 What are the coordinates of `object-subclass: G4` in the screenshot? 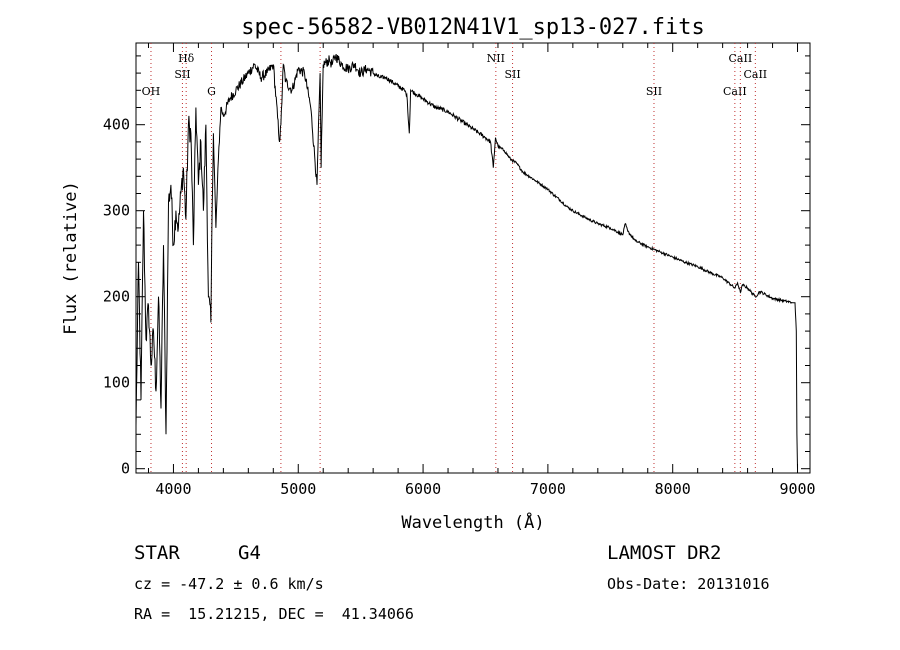 It's located at (249, 553).